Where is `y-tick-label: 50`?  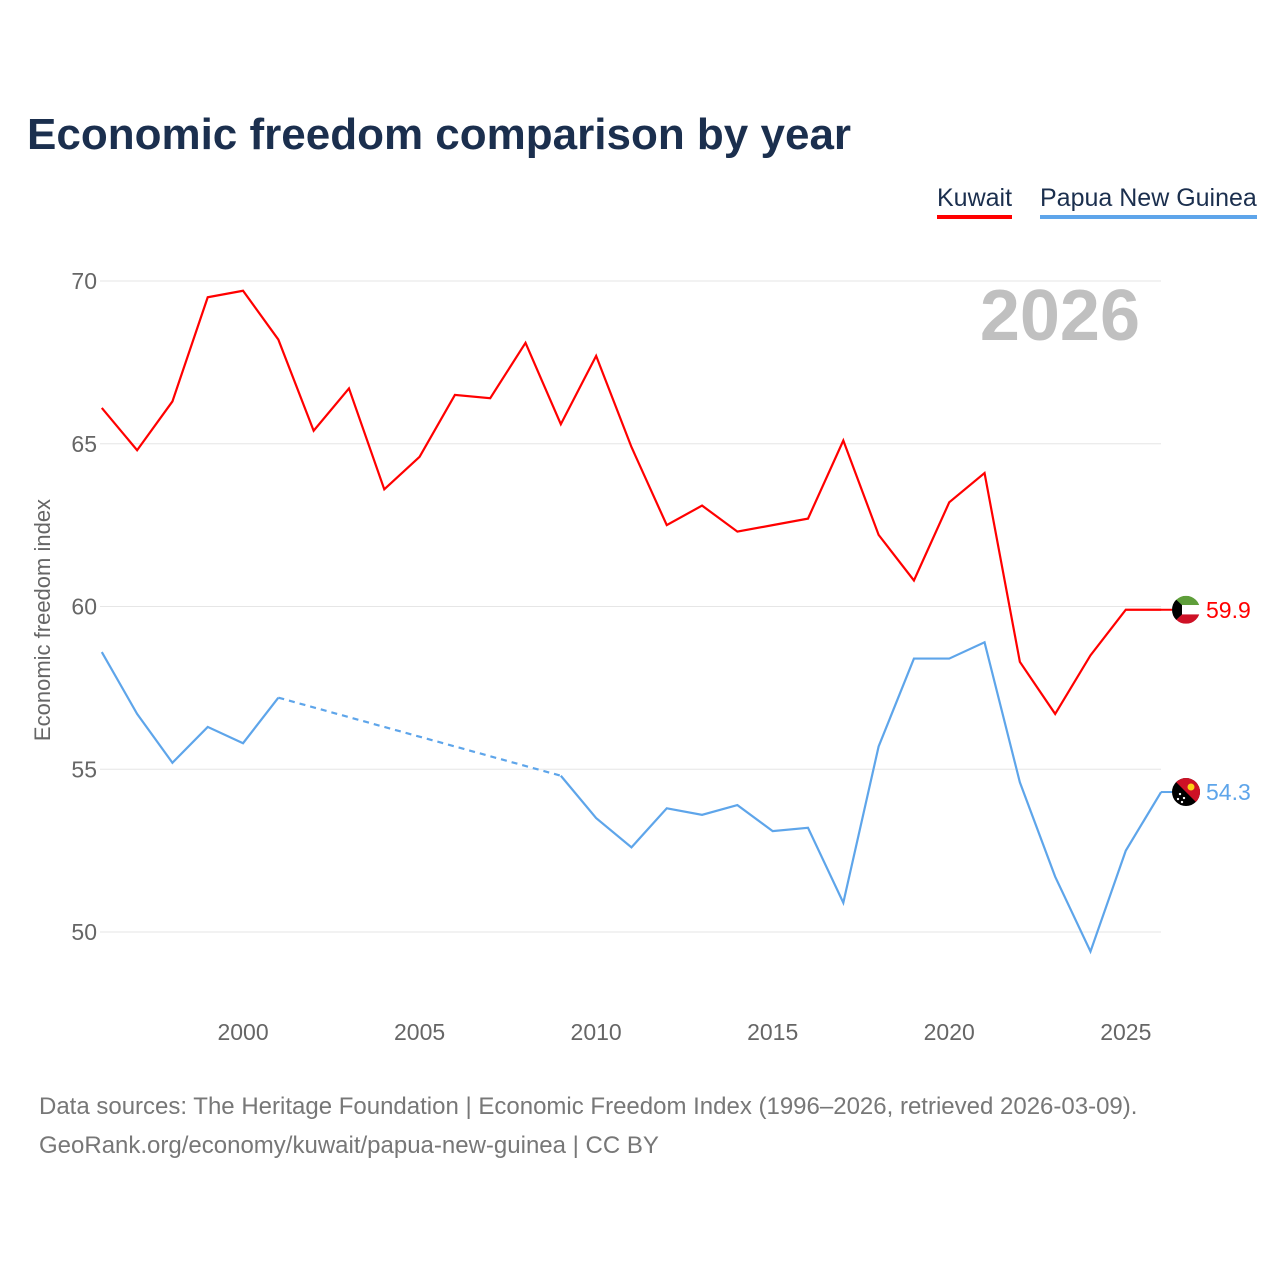
y-tick-label: 50 is located at coordinates (84, 932).